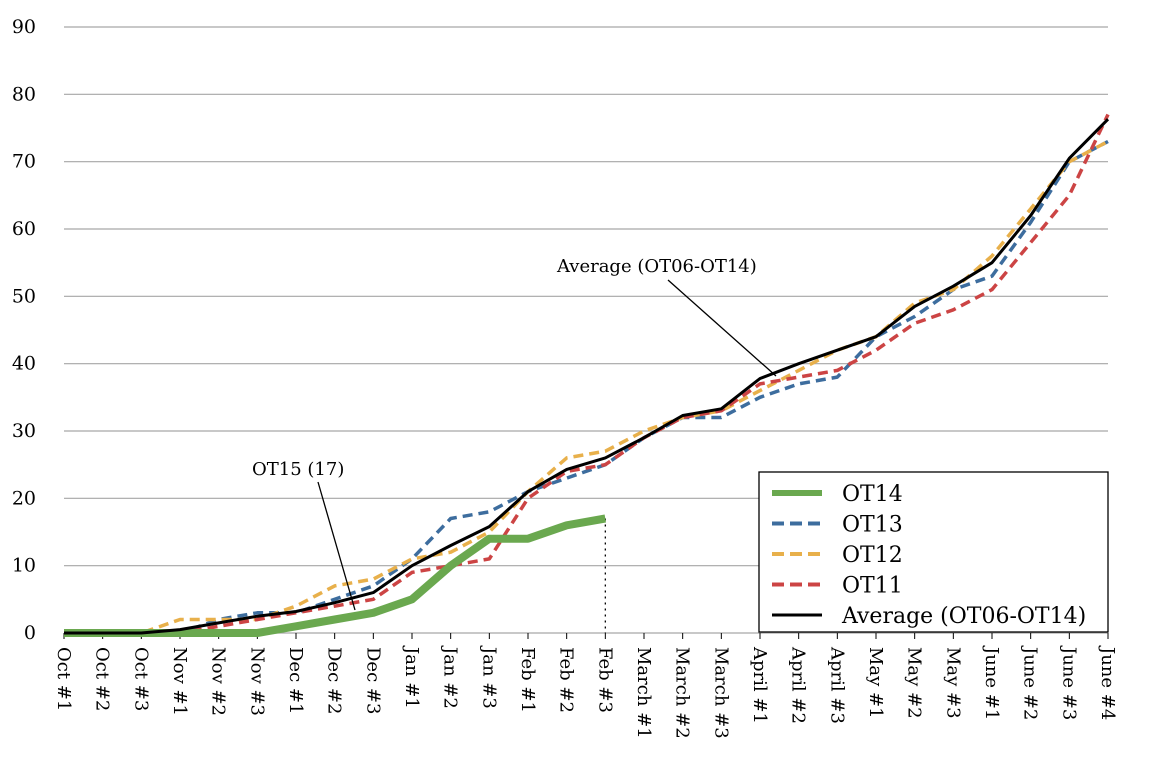 The width and height of the screenshot is (1160, 780). I want to click on legend-label: OT14, so click(872, 494).